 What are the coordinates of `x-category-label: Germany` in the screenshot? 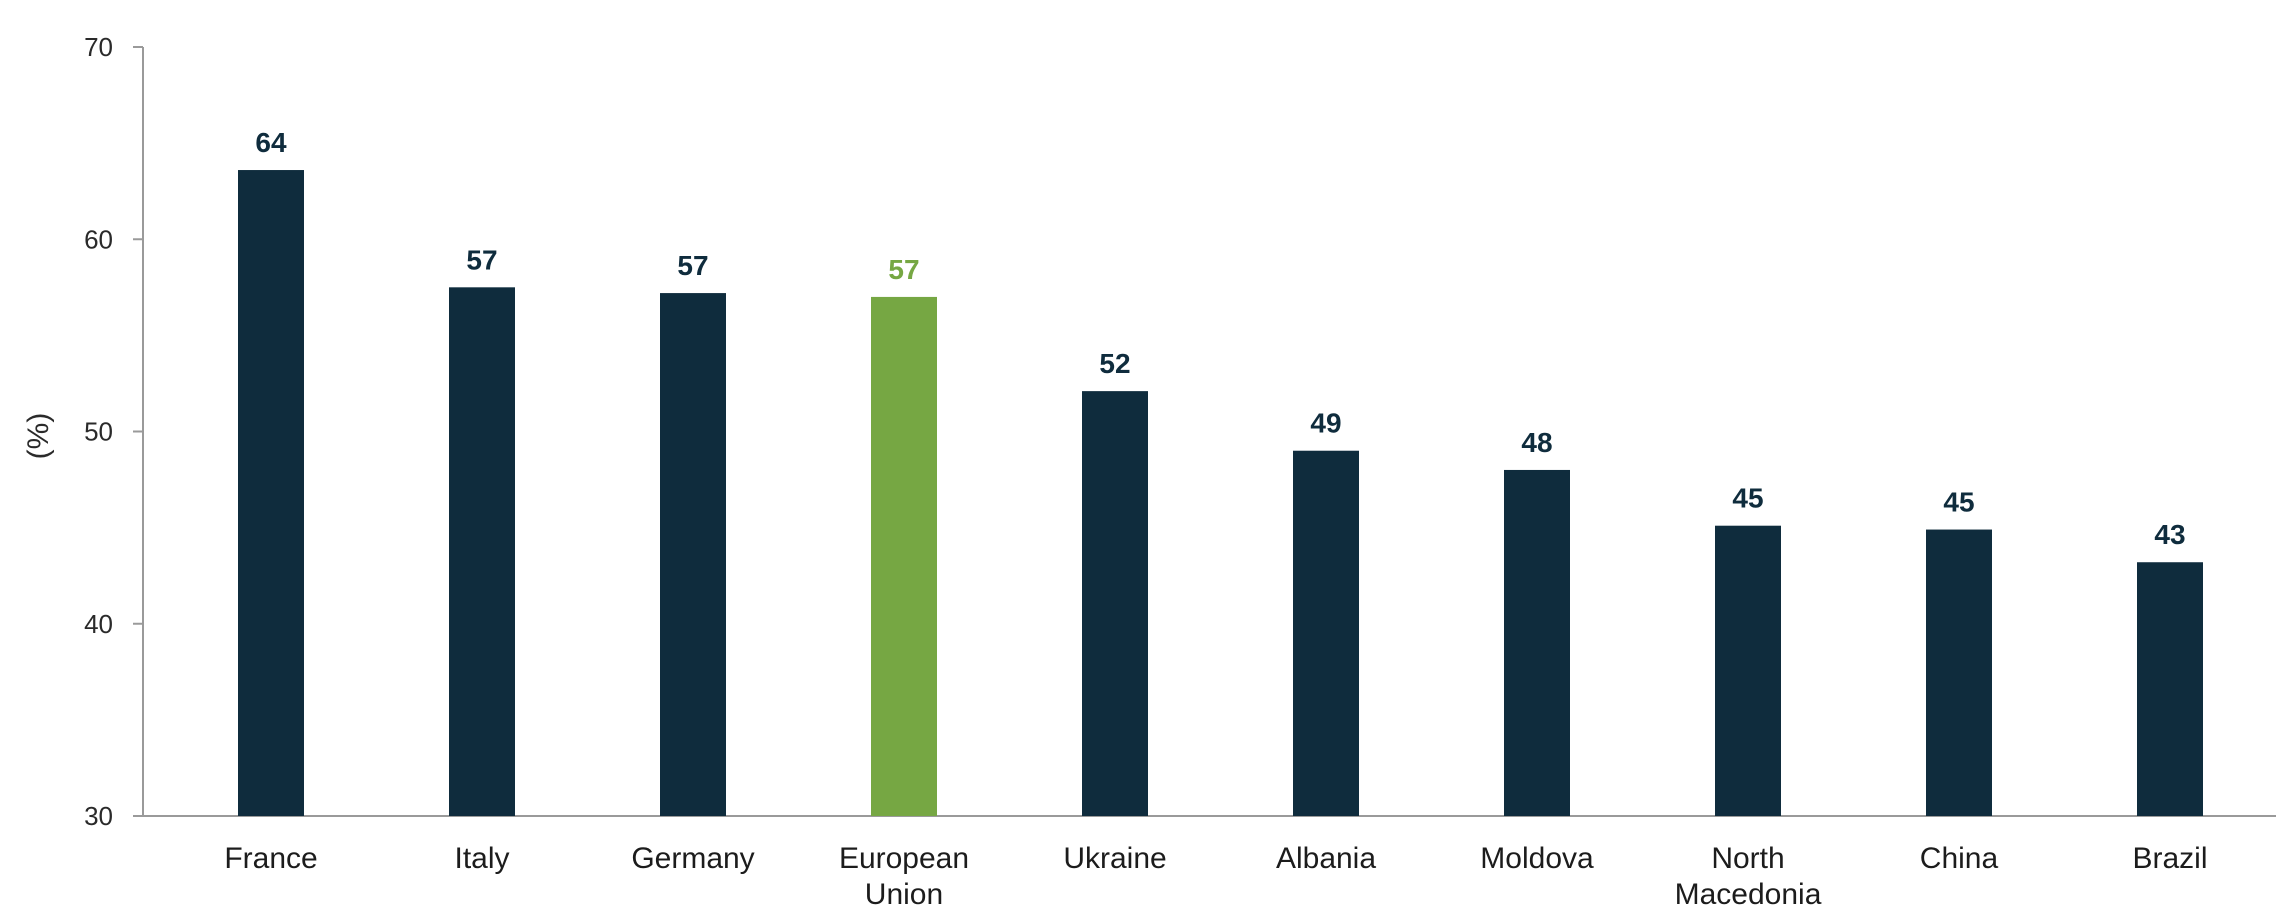 It's located at (692, 858).